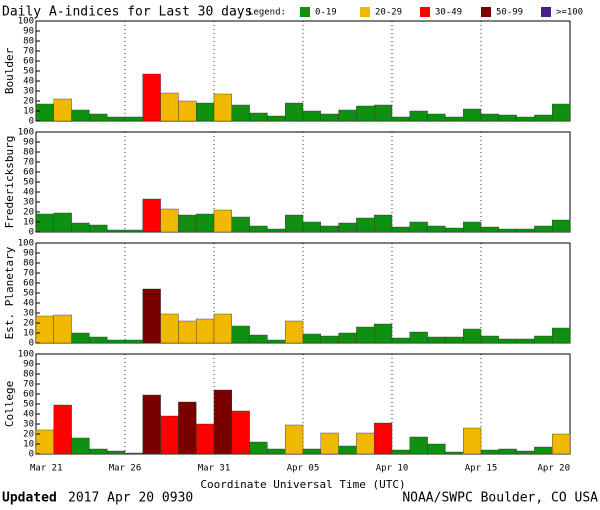 Image resolution: width=600 pixels, height=510 pixels. I want to click on panel-label: Fredericksburg, so click(9, 182).